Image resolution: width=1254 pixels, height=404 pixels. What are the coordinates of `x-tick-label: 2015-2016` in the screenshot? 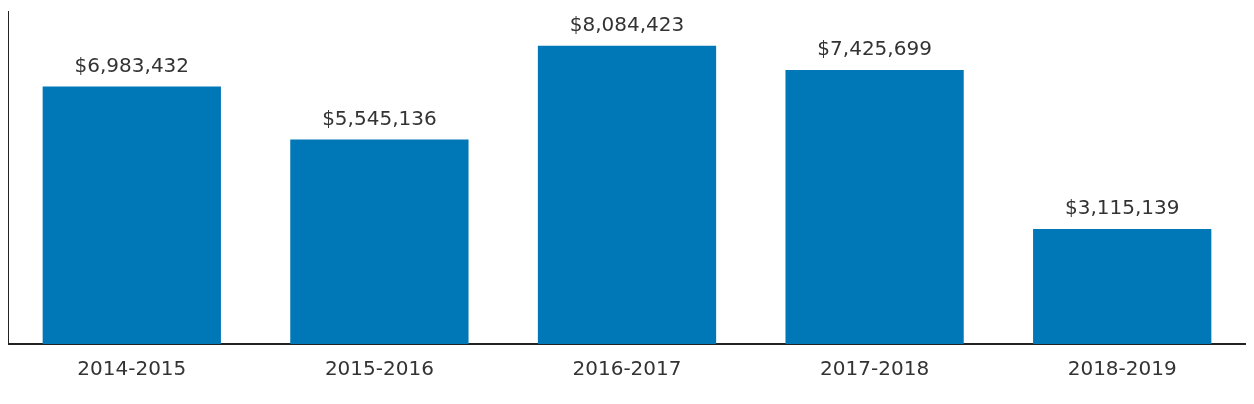 It's located at (379, 368).